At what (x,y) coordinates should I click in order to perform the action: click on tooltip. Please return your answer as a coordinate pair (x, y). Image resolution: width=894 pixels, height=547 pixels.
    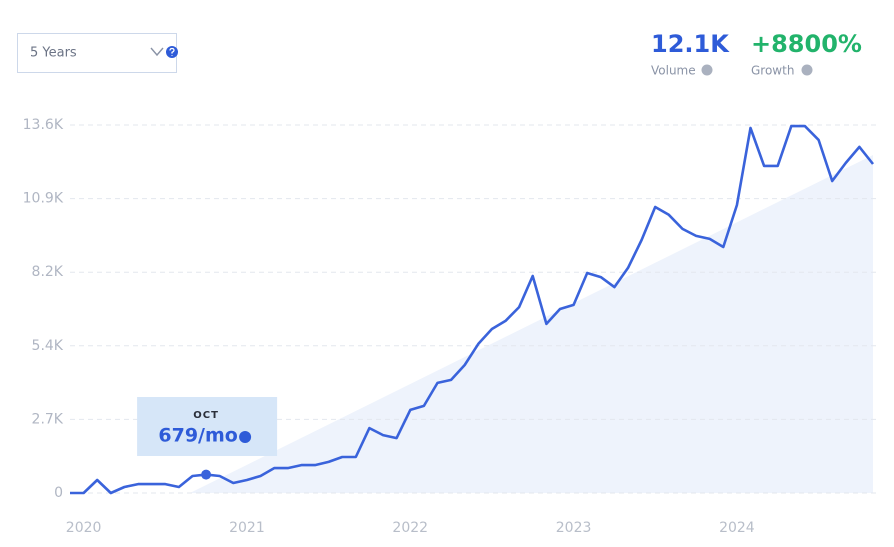
    Looking at the image, I should click on (207, 426).